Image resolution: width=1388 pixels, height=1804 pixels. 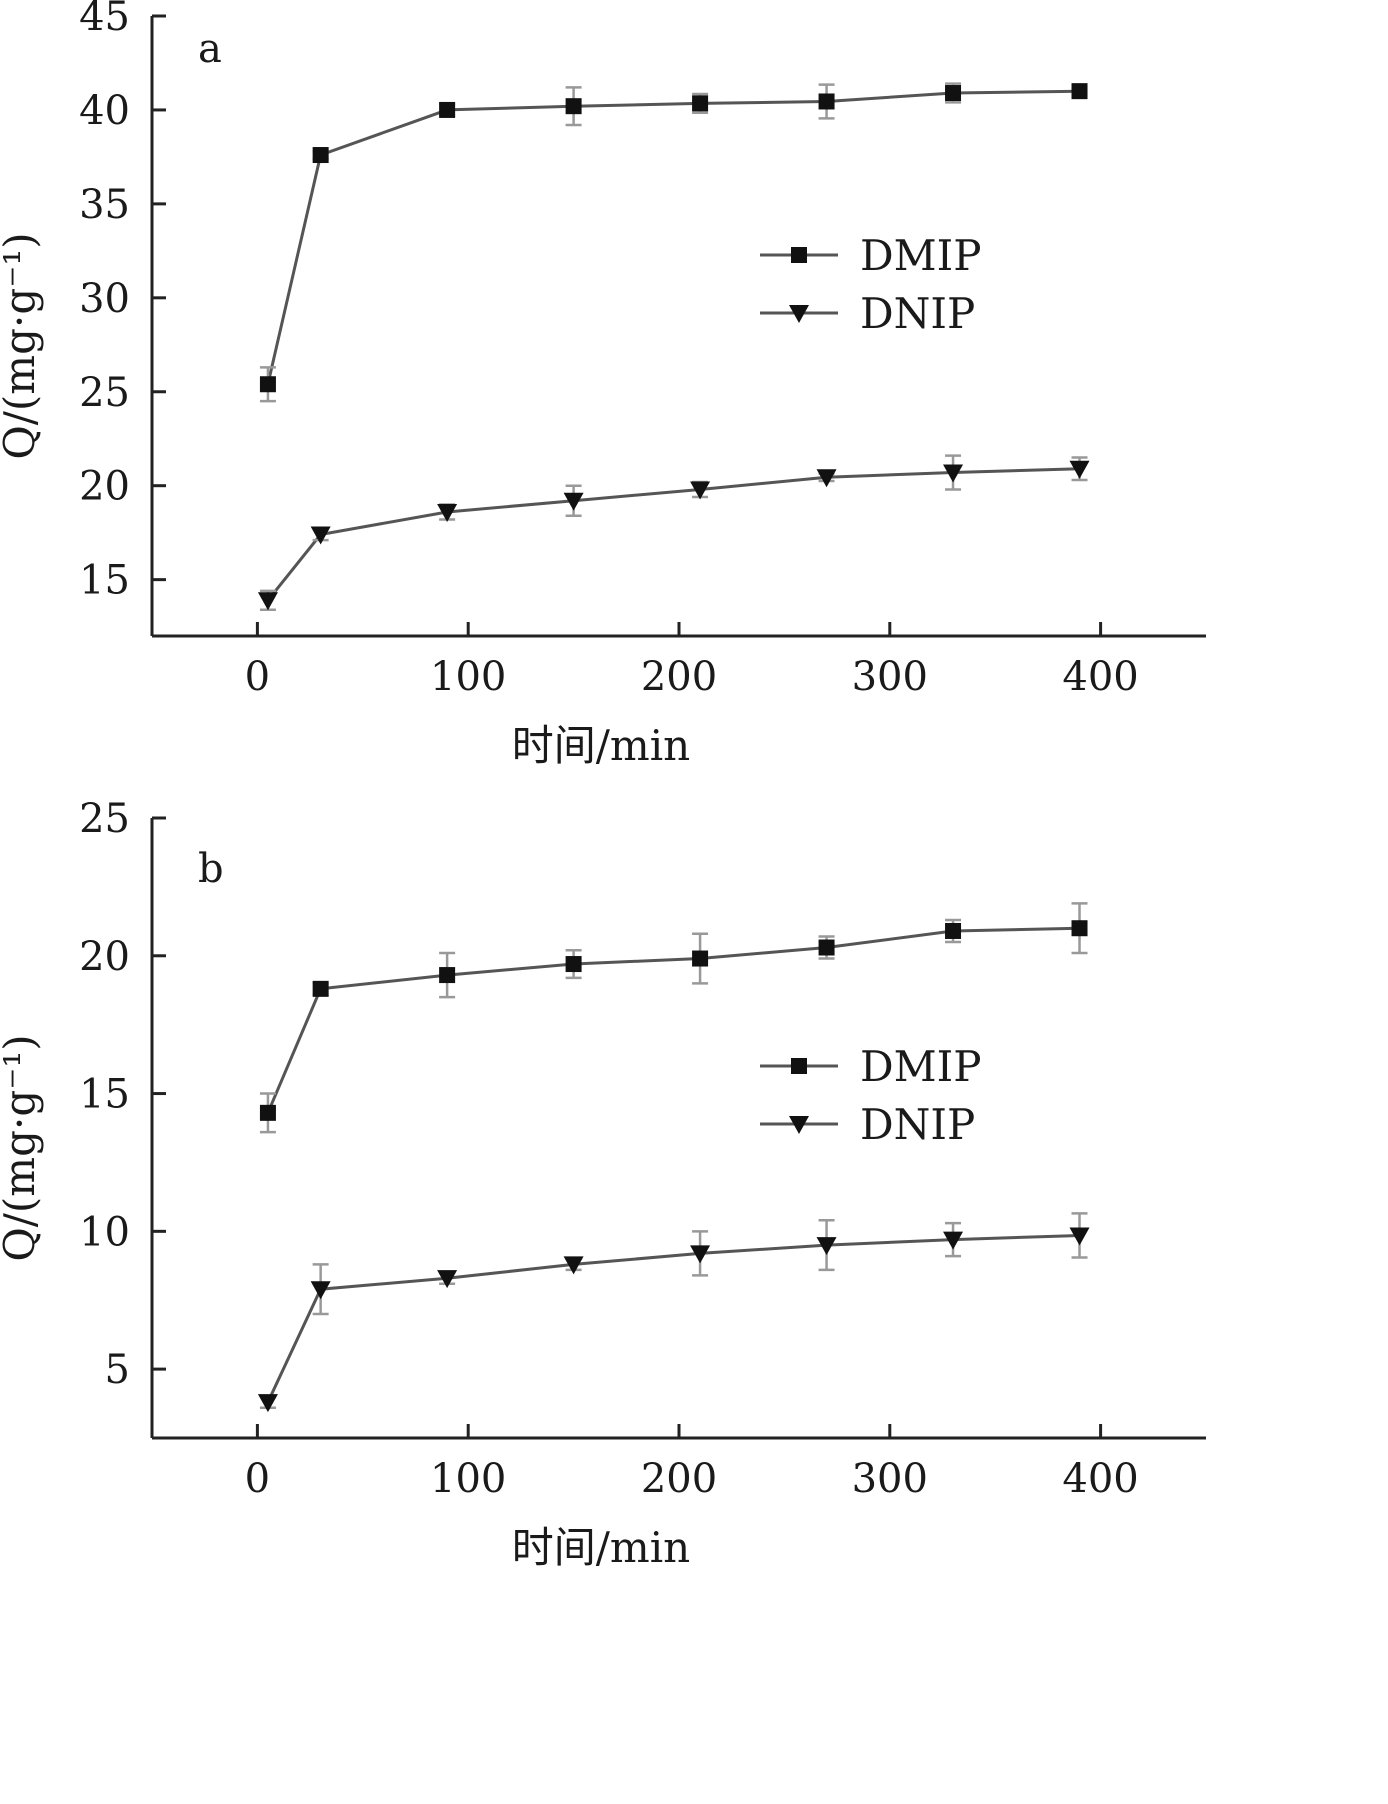 I want to click on y-tick-label: 30, so click(x=104, y=299).